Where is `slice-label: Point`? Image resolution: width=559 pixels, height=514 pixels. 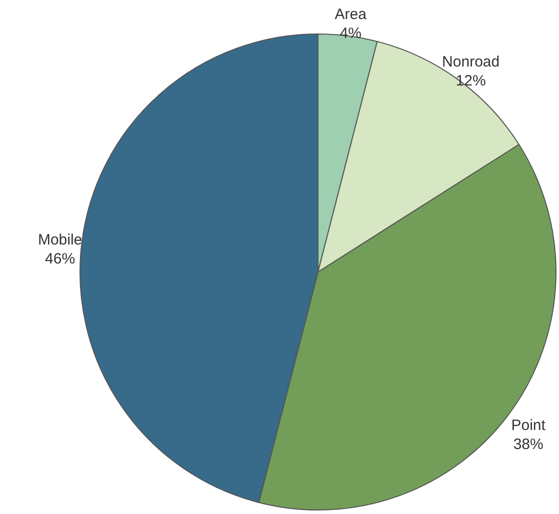 slice-label: Point is located at coordinates (528, 425).